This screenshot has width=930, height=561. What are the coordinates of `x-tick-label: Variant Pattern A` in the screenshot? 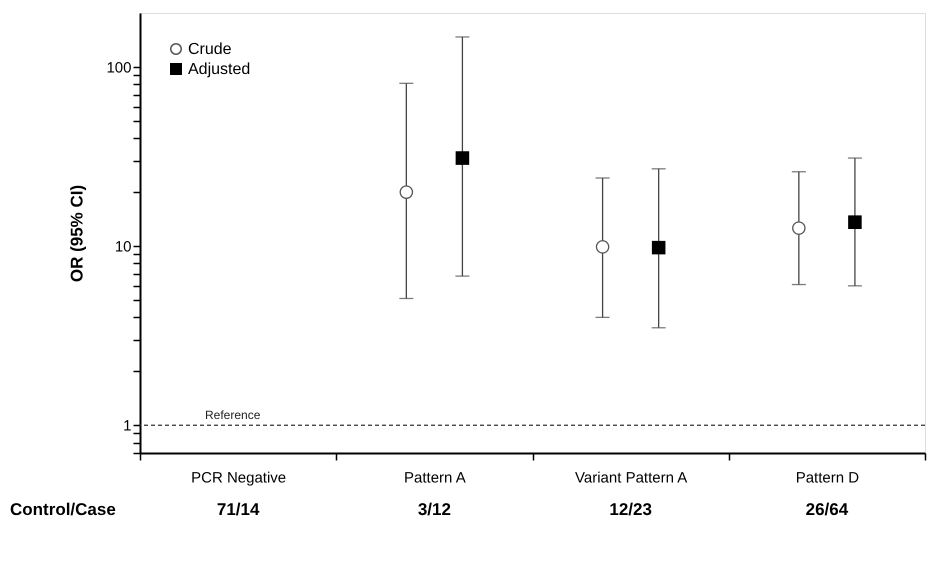 It's located at (631, 478).